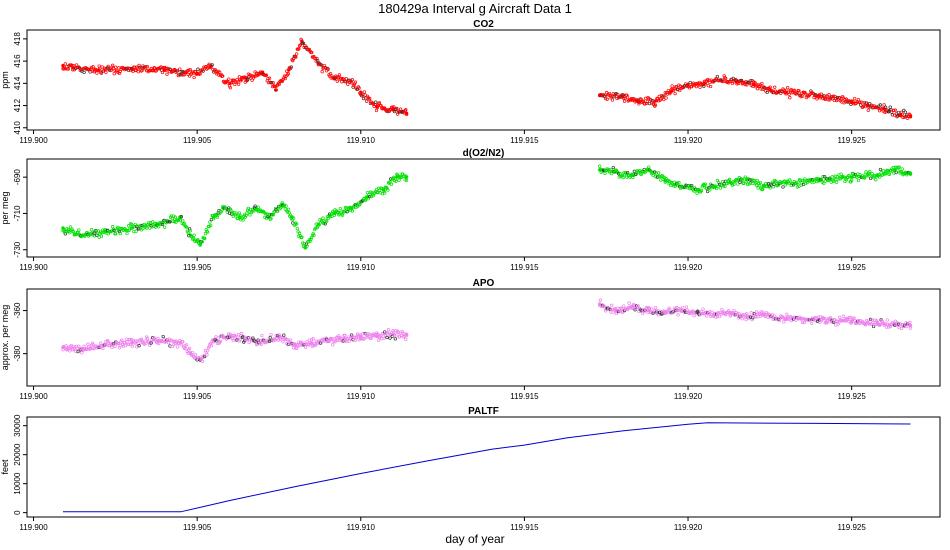 The height and width of the screenshot is (550, 950). What do you see at coordinates (851, 396) in the screenshot?
I see `x-tick-label-apo: 119.925` at bounding box center [851, 396].